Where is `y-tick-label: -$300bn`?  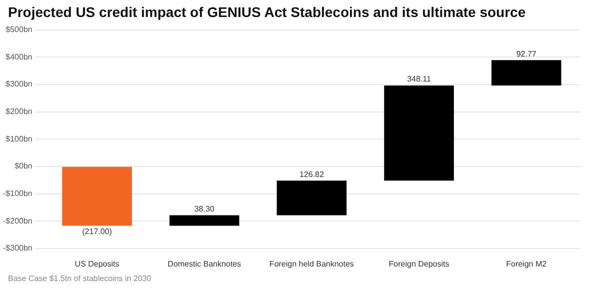 y-tick-label: -$300bn is located at coordinates (17, 248).